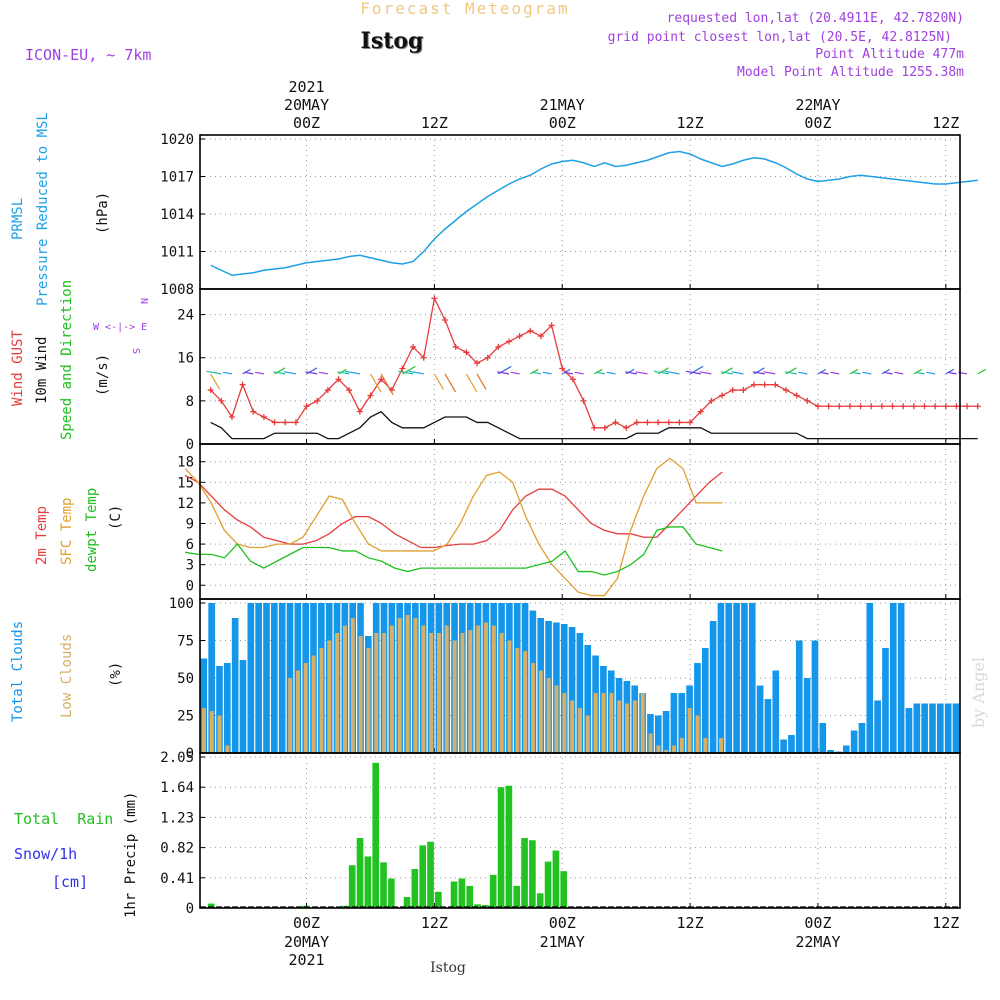 The width and height of the screenshot is (1000, 1000). What do you see at coordinates (190, 525) in the screenshot?
I see `y-tick-label: 9` at bounding box center [190, 525].